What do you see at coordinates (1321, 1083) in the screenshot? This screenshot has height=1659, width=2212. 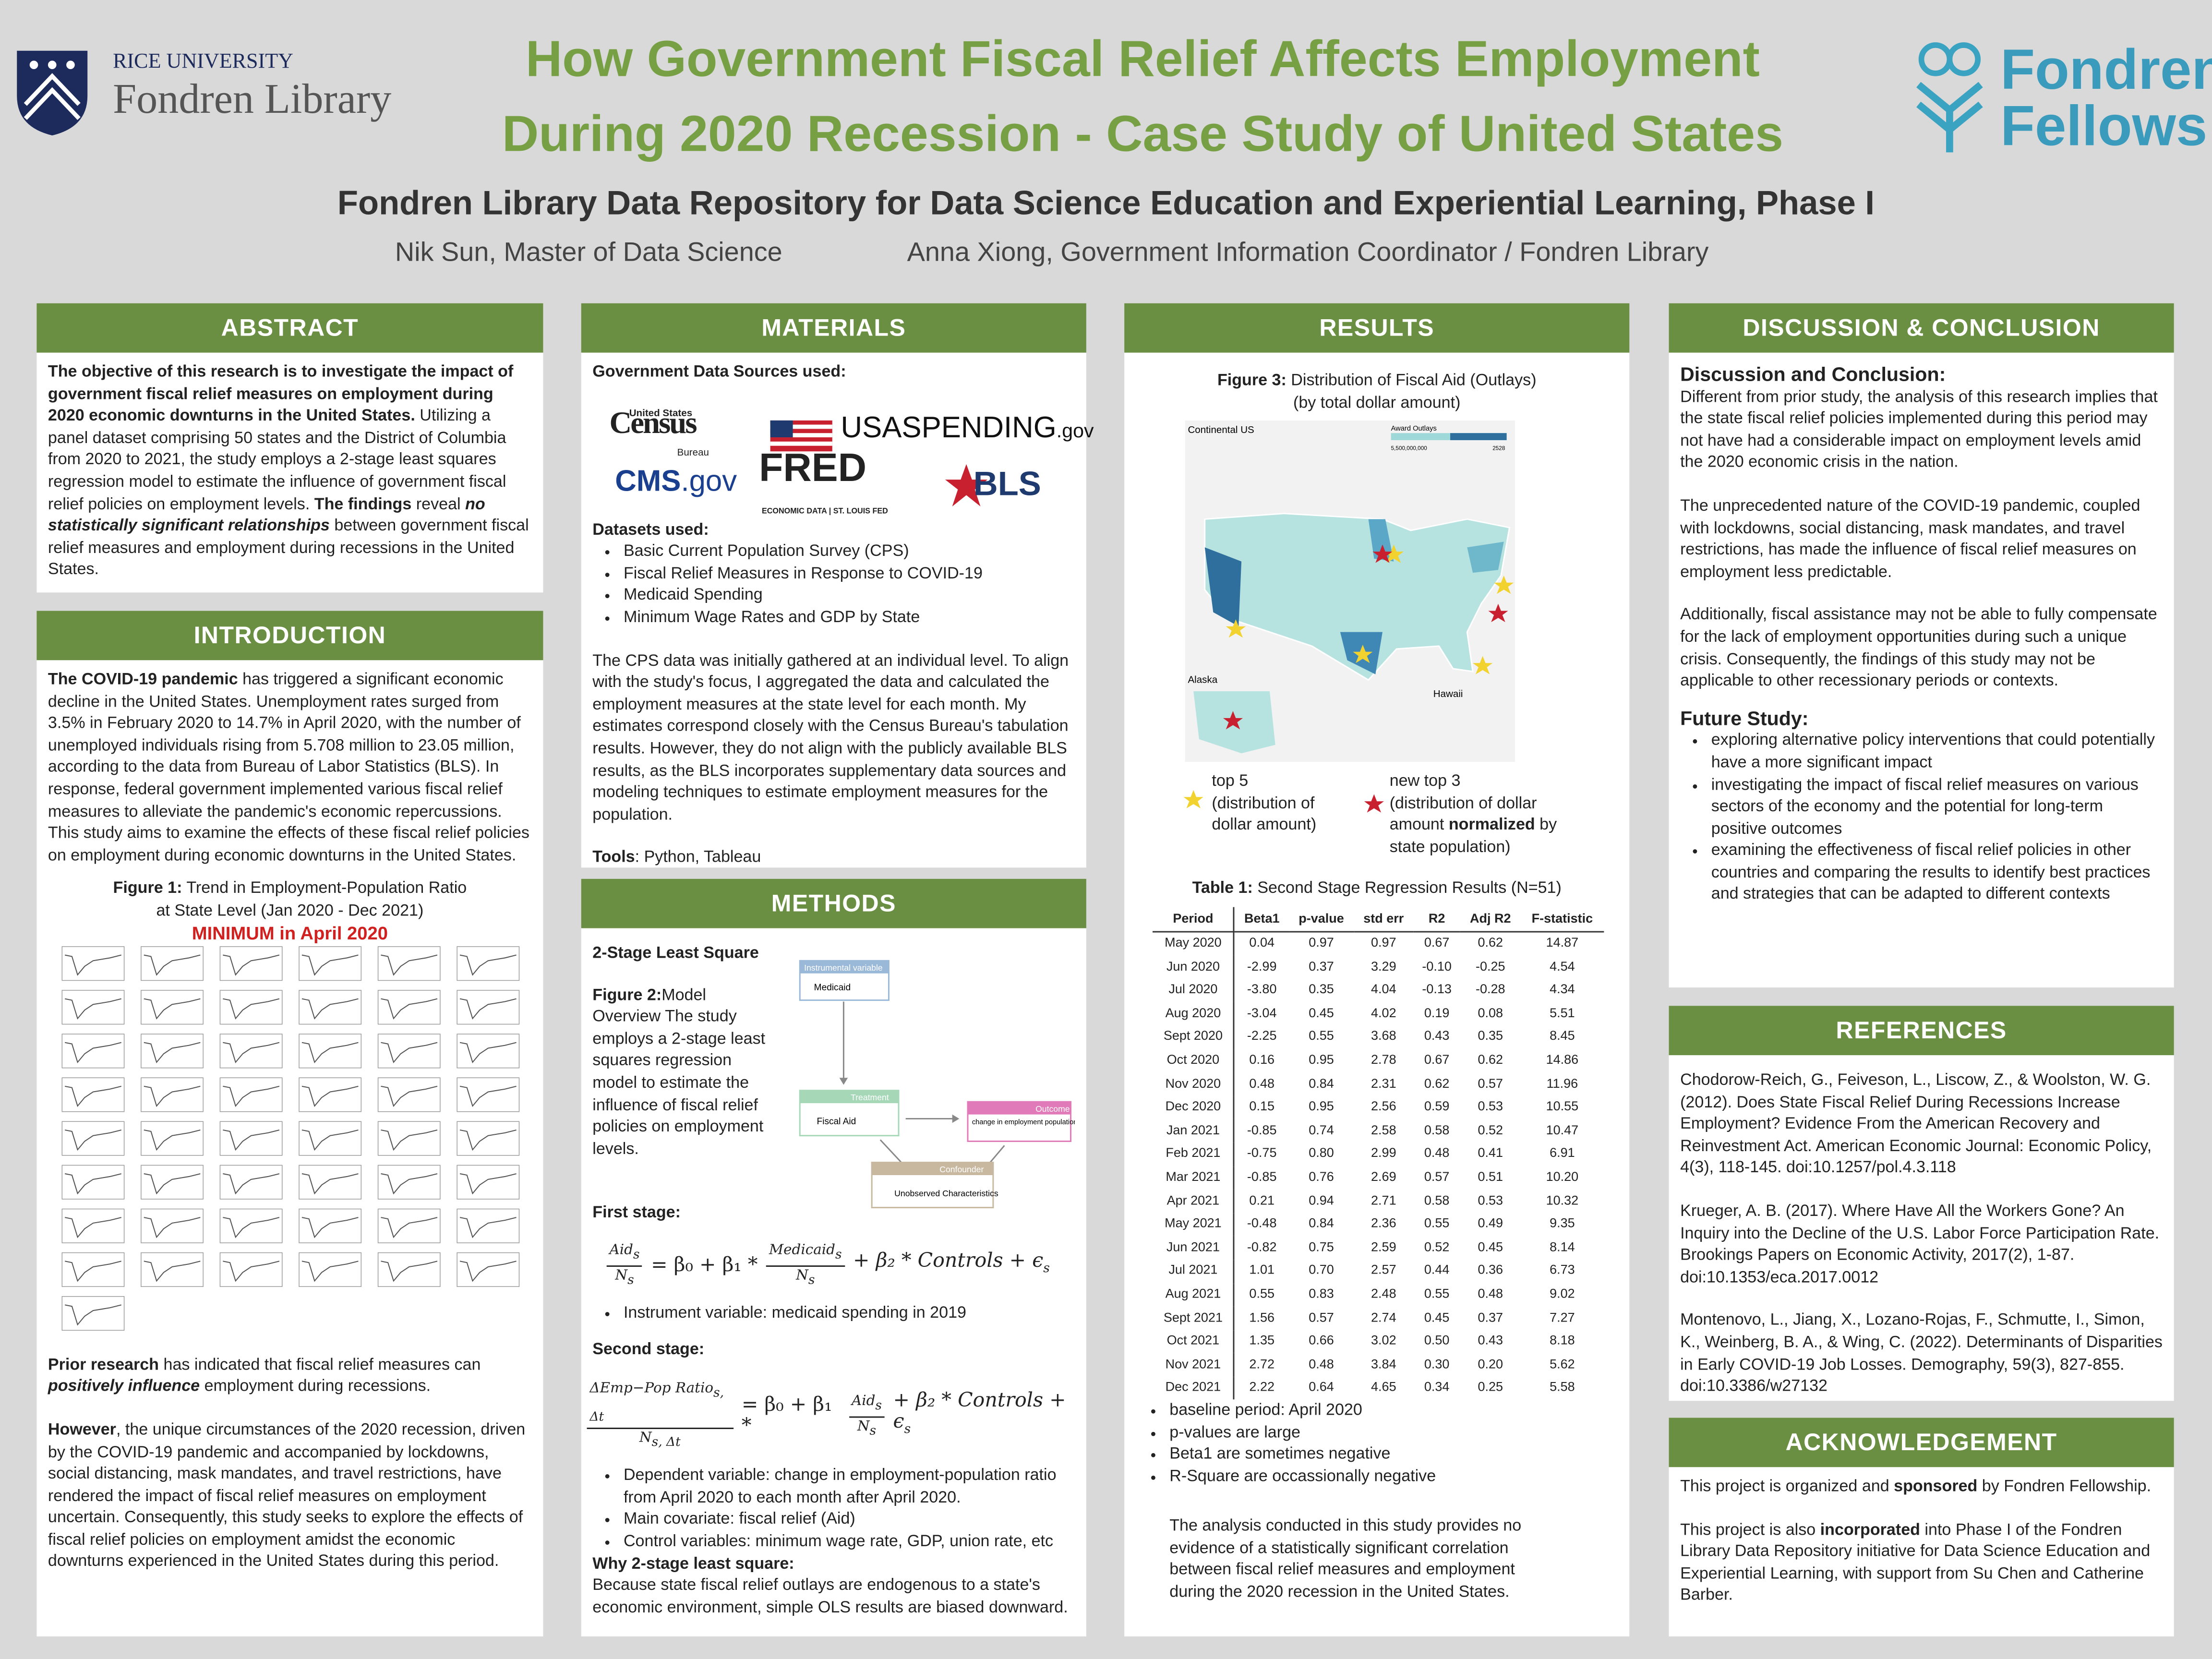 I see `table-cell: 0.84` at bounding box center [1321, 1083].